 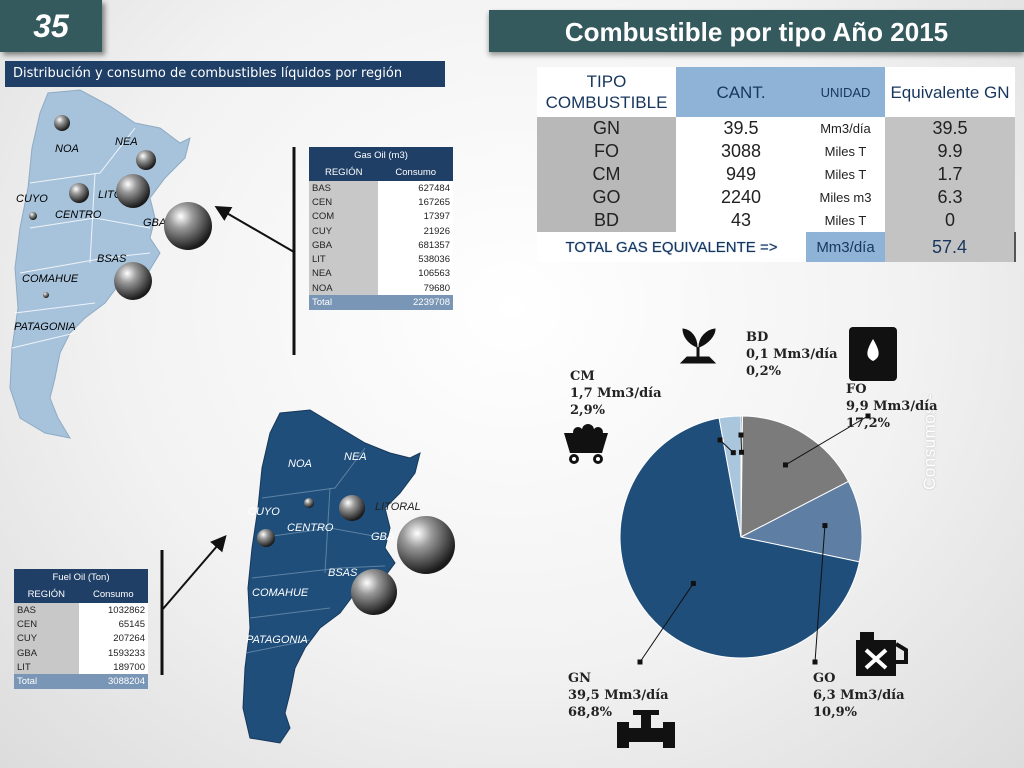 I want to click on pie-label-fo-percent: 17,2%, so click(x=868, y=423).